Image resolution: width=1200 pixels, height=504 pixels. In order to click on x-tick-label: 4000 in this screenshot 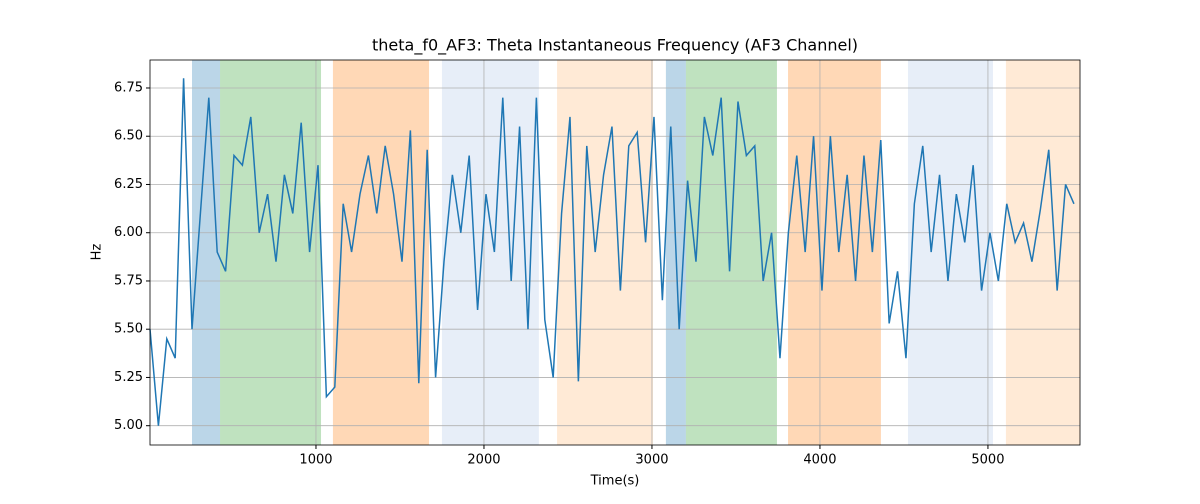, I will do `click(819, 460)`.